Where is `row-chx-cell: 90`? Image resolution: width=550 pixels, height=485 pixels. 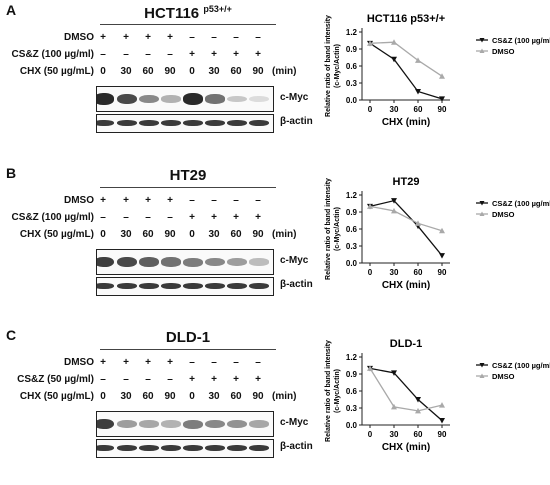
row-chx-cell: 90 is located at coordinates (258, 71).